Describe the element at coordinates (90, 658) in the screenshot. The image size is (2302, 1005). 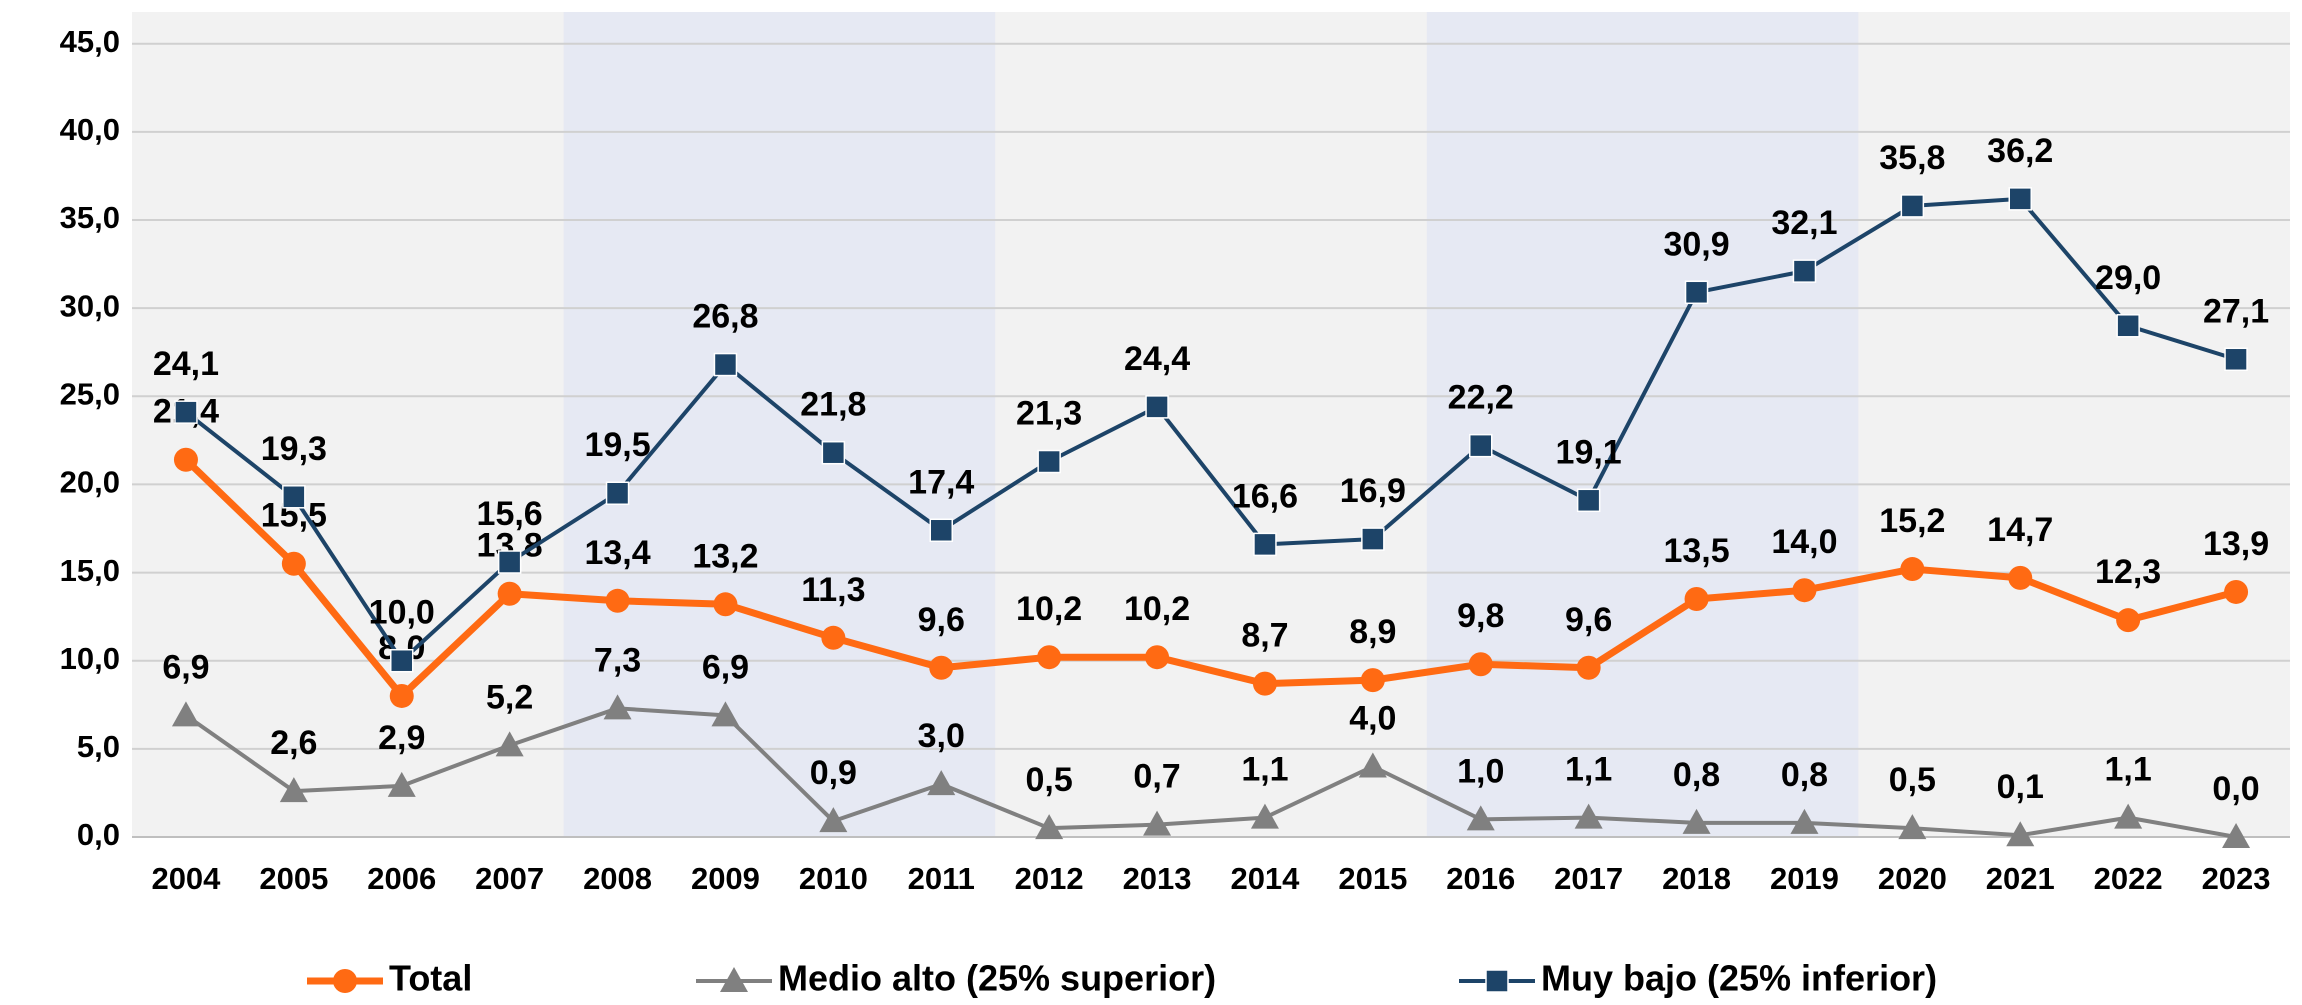
I see `y-tick-label: 10,0` at that location.